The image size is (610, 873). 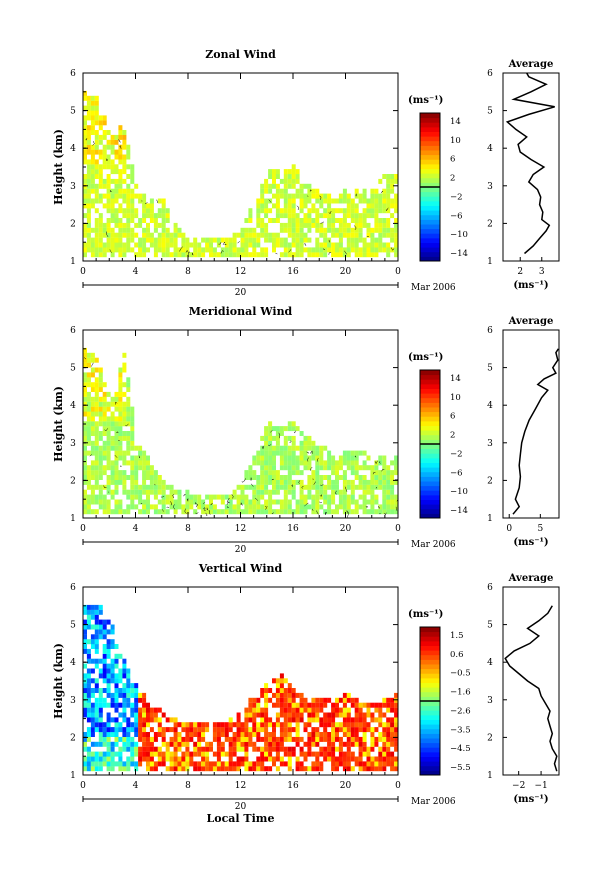 What do you see at coordinates (73, 369) in the screenshot?
I see `y-tick-label: 5` at bounding box center [73, 369].